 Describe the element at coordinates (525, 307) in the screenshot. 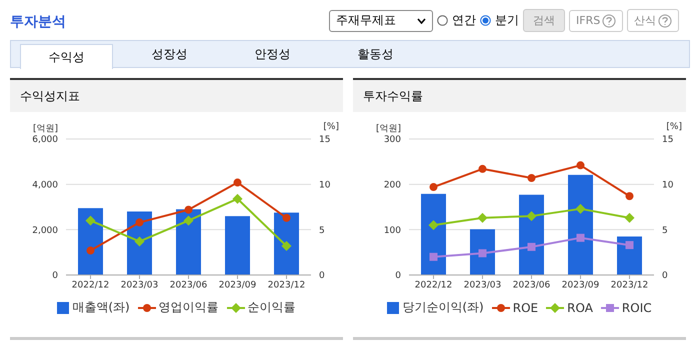

I see `legend-label: ROE` at that location.